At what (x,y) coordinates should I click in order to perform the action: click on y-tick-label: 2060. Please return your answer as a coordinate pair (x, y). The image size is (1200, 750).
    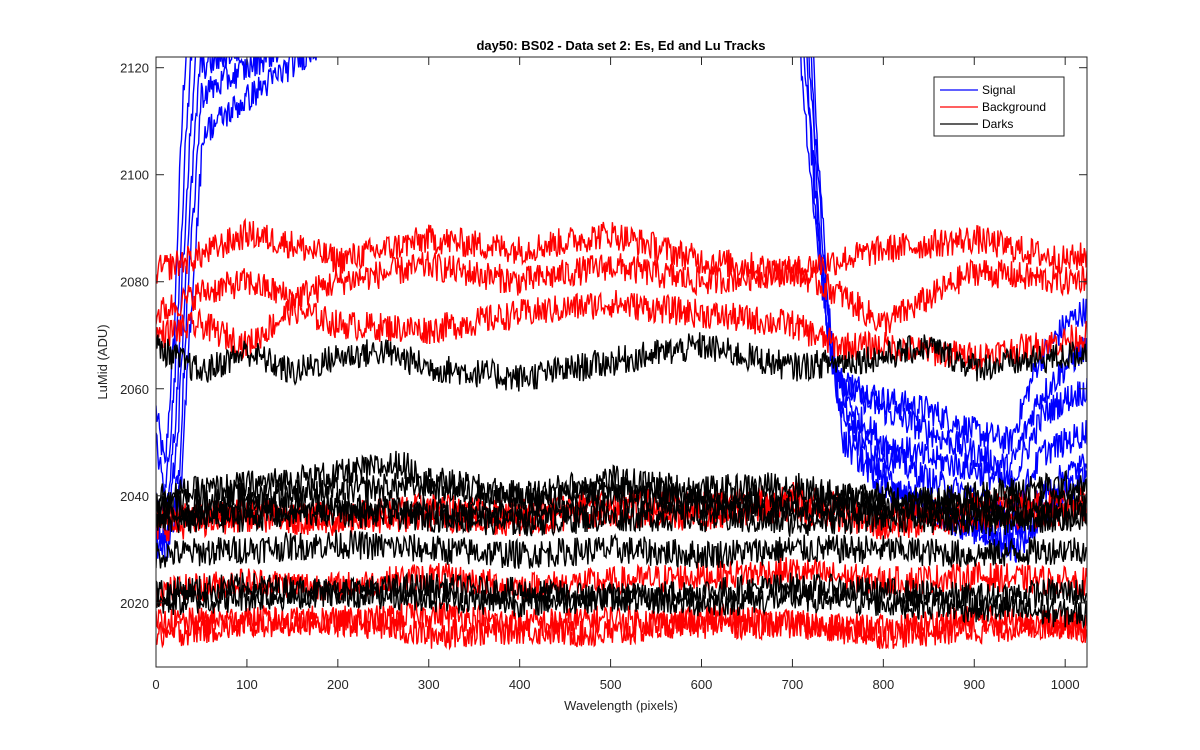
    Looking at the image, I should click on (134, 389).